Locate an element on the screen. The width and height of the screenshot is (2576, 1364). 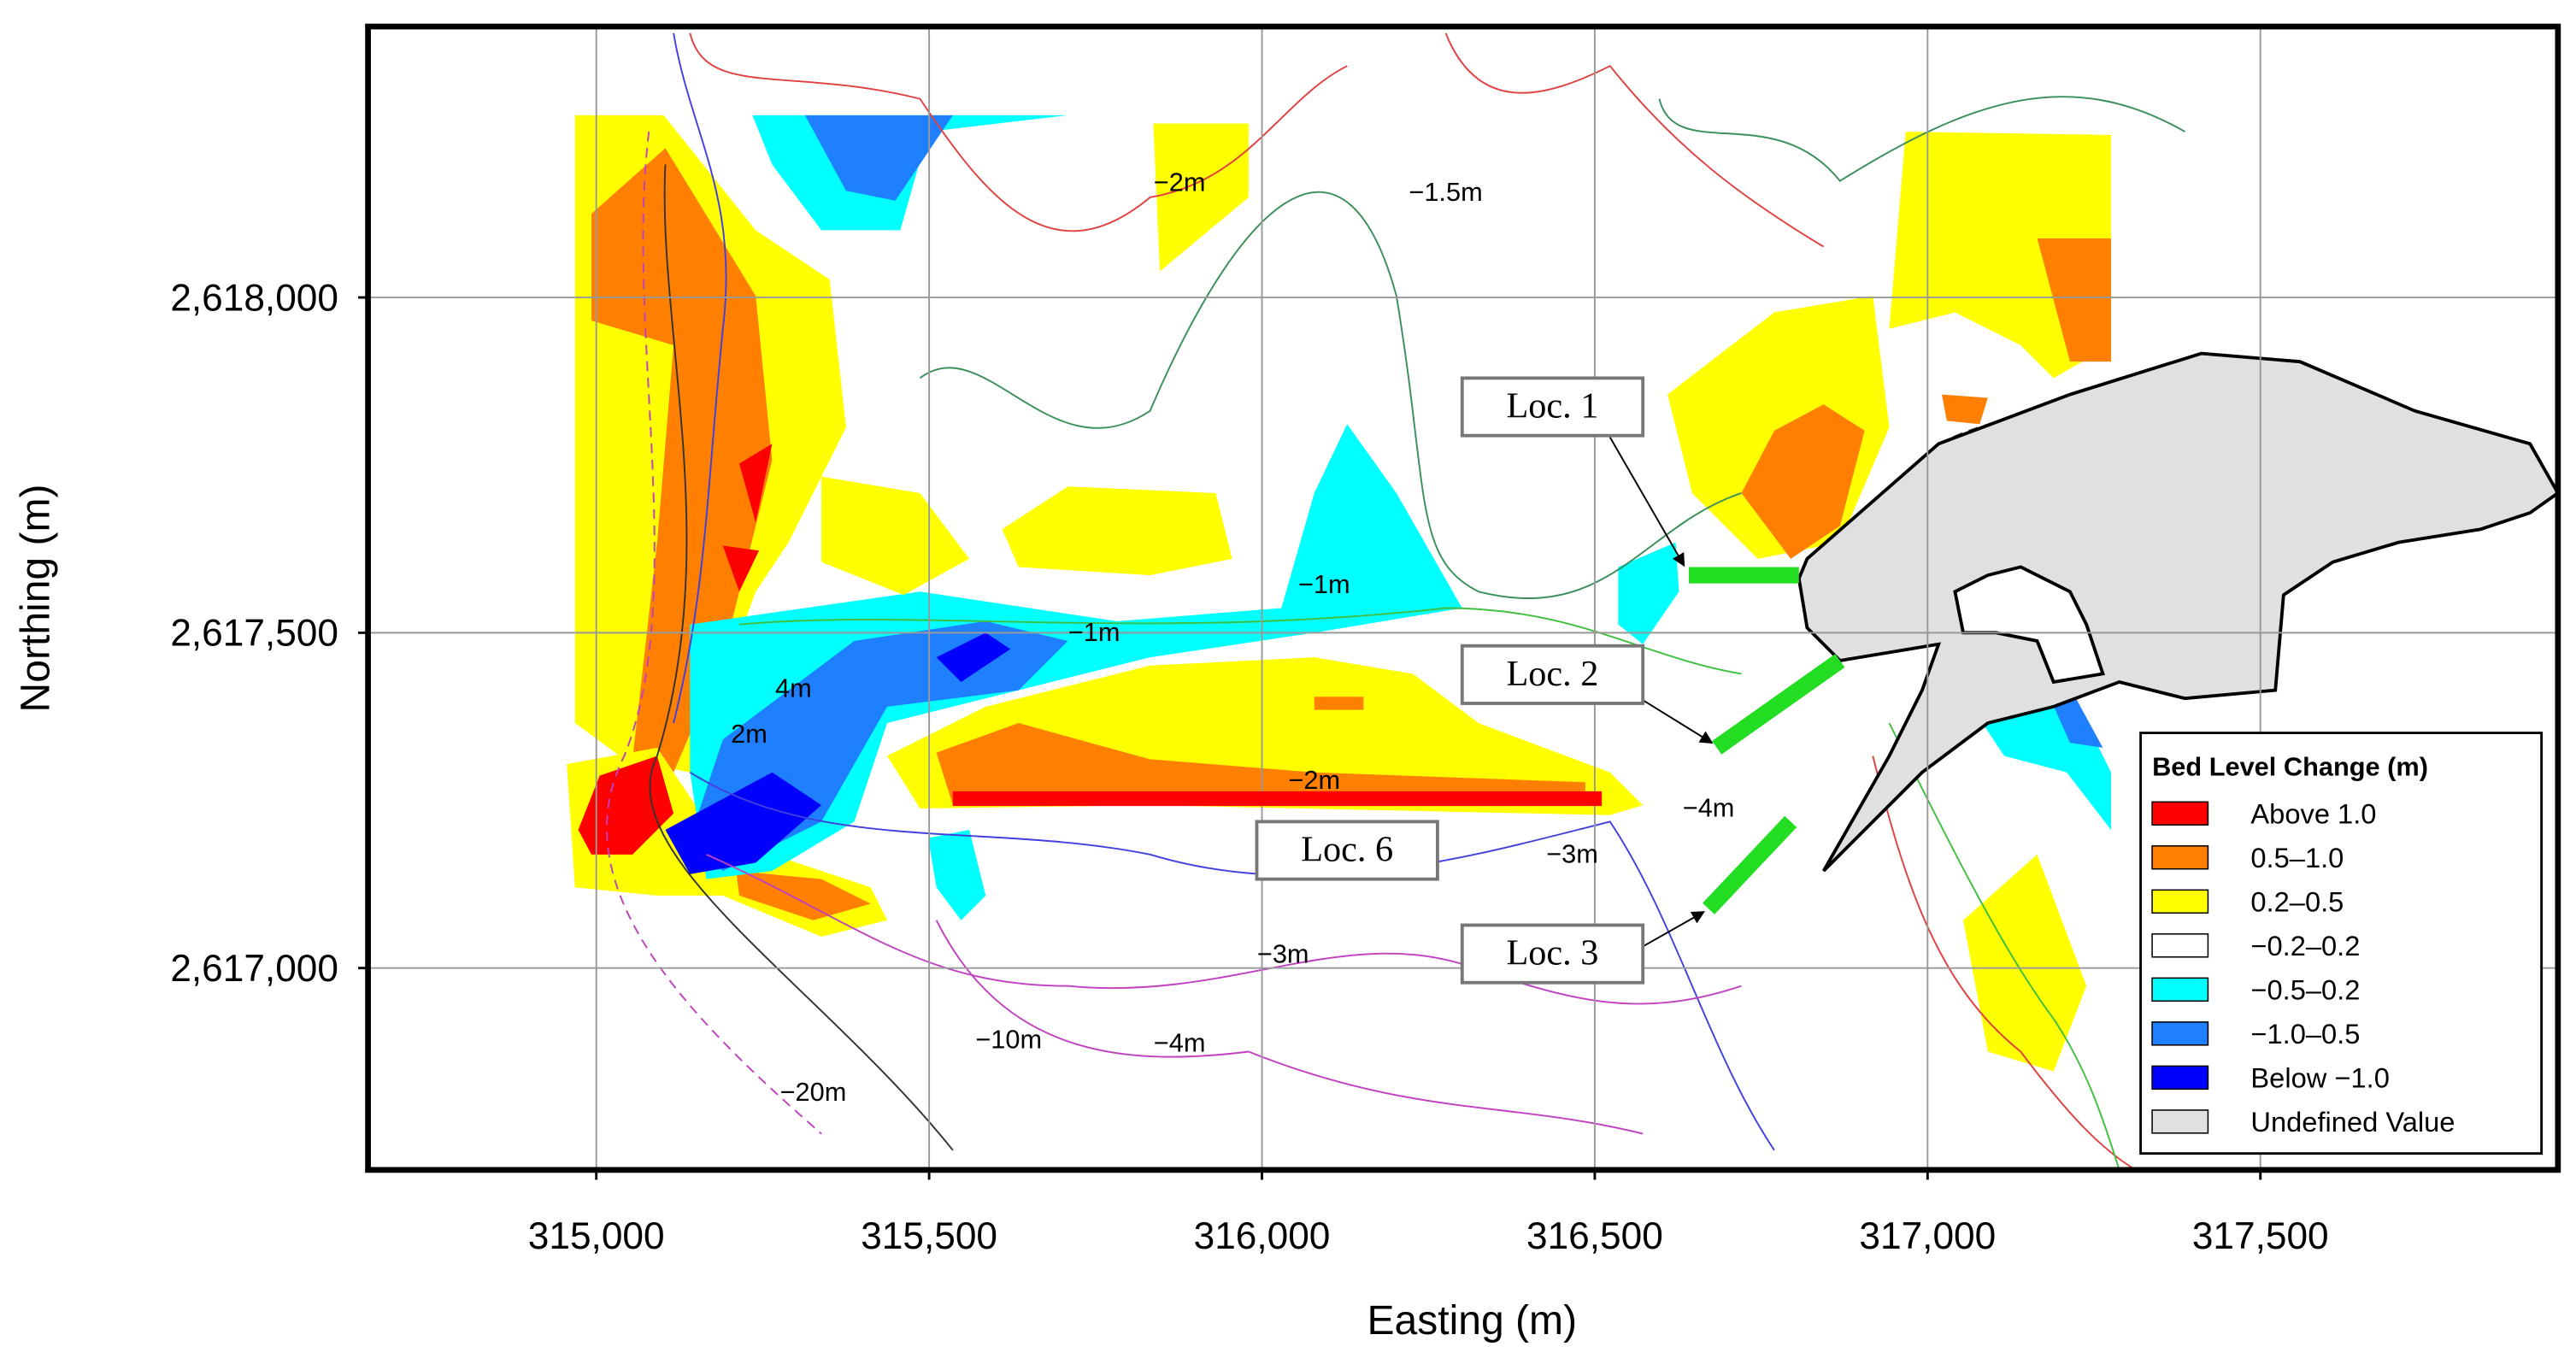
contour-label: −1.5m is located at coordinates (1445, 192).